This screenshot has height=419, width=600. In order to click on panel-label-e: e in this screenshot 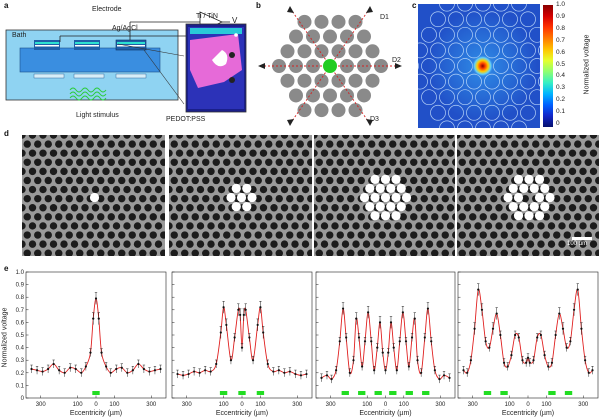, I will do `click(6, 268)`.